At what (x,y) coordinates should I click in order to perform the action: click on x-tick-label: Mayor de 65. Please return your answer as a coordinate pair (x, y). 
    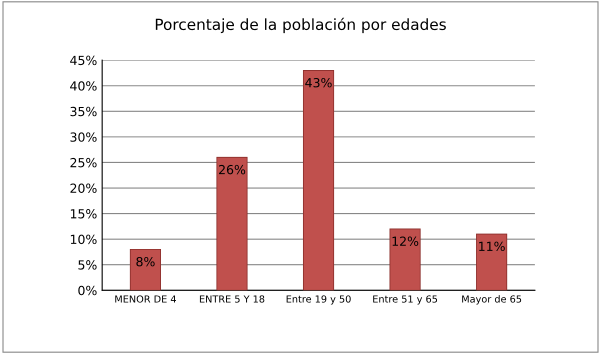
    Looking at the image, I should click on (492, 300).